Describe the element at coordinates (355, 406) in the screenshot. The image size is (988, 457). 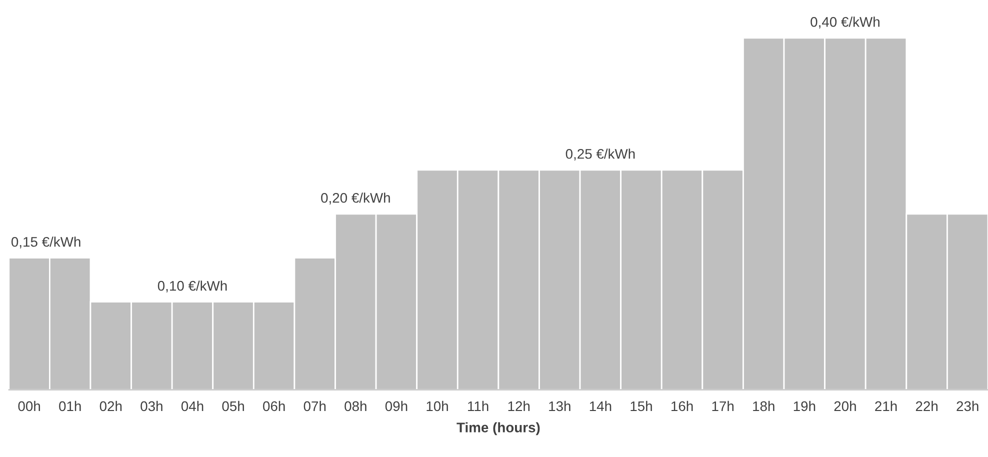
I see `x-tick-label: 08h` at that location.